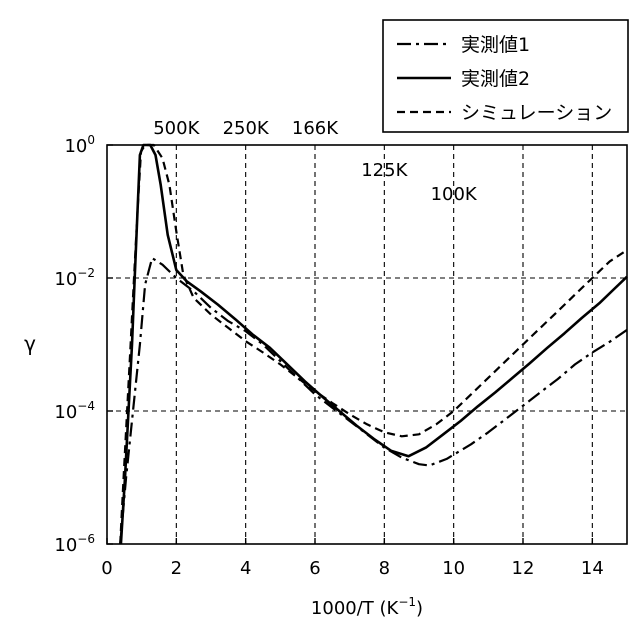 The width and height of the screenshot is (640, 640). I want to click on x-tick-label: 12, so click(523, 568).